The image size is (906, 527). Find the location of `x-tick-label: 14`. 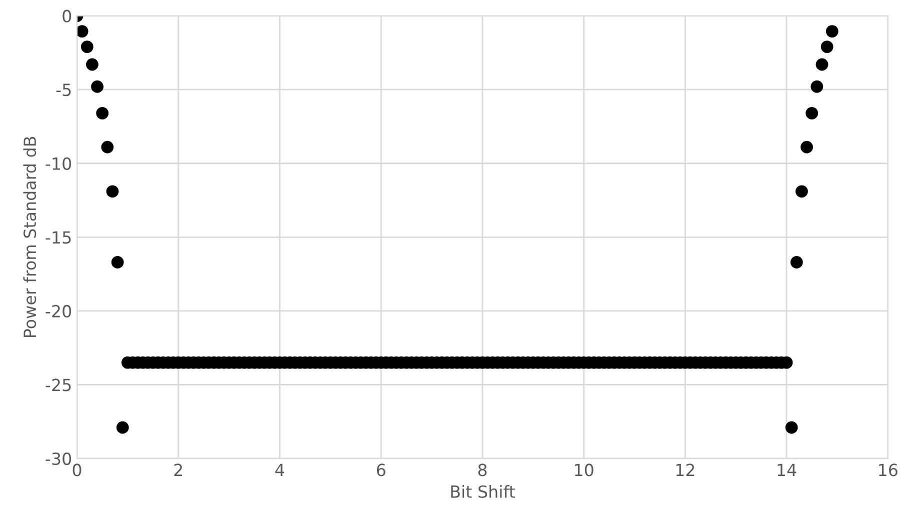

x-tick-label: 14 is located at coordinates (787, 470).